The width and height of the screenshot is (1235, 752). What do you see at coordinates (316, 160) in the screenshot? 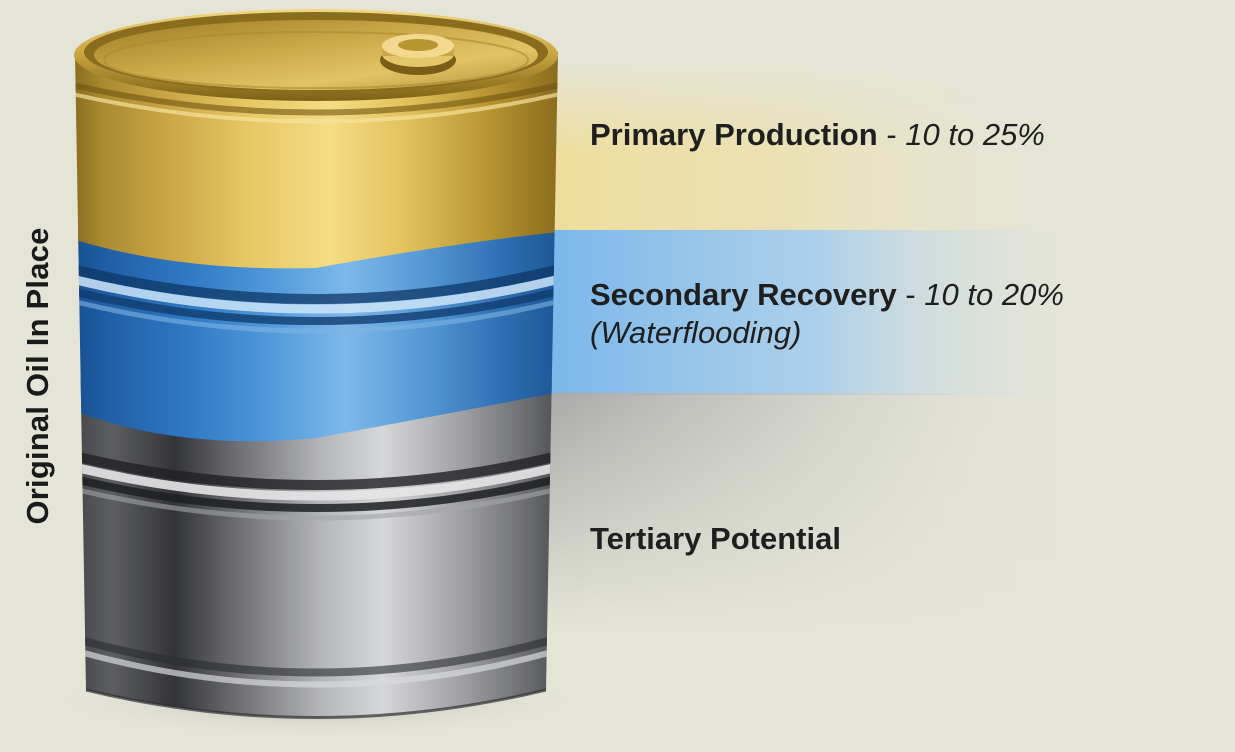
I see `segment-primary` at bounding box center [316, 160].